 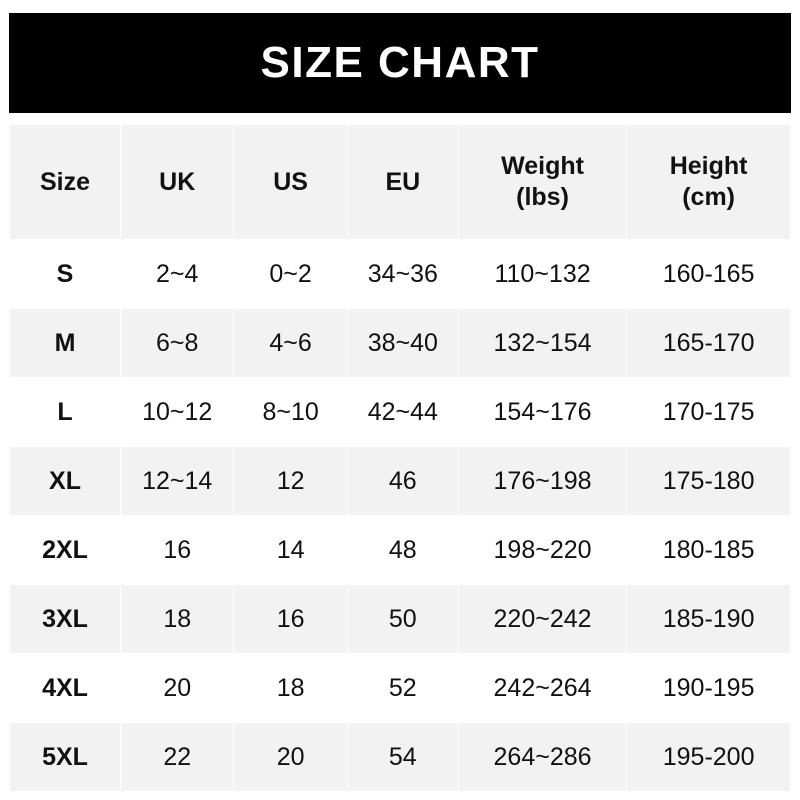 What do you see at coordinates (542, 619) in the screenshot?
I see `cell-weight: 220~242` at bounding box center [542, 619].